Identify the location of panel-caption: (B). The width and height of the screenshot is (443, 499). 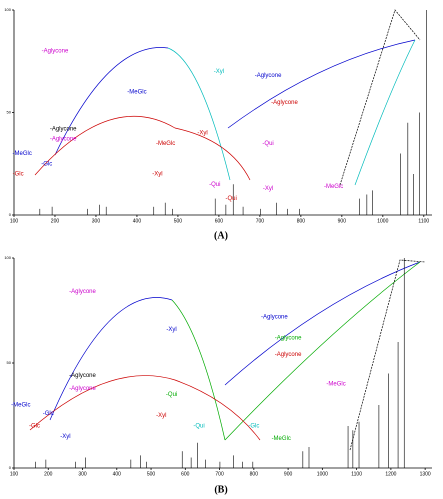
(220, 489).